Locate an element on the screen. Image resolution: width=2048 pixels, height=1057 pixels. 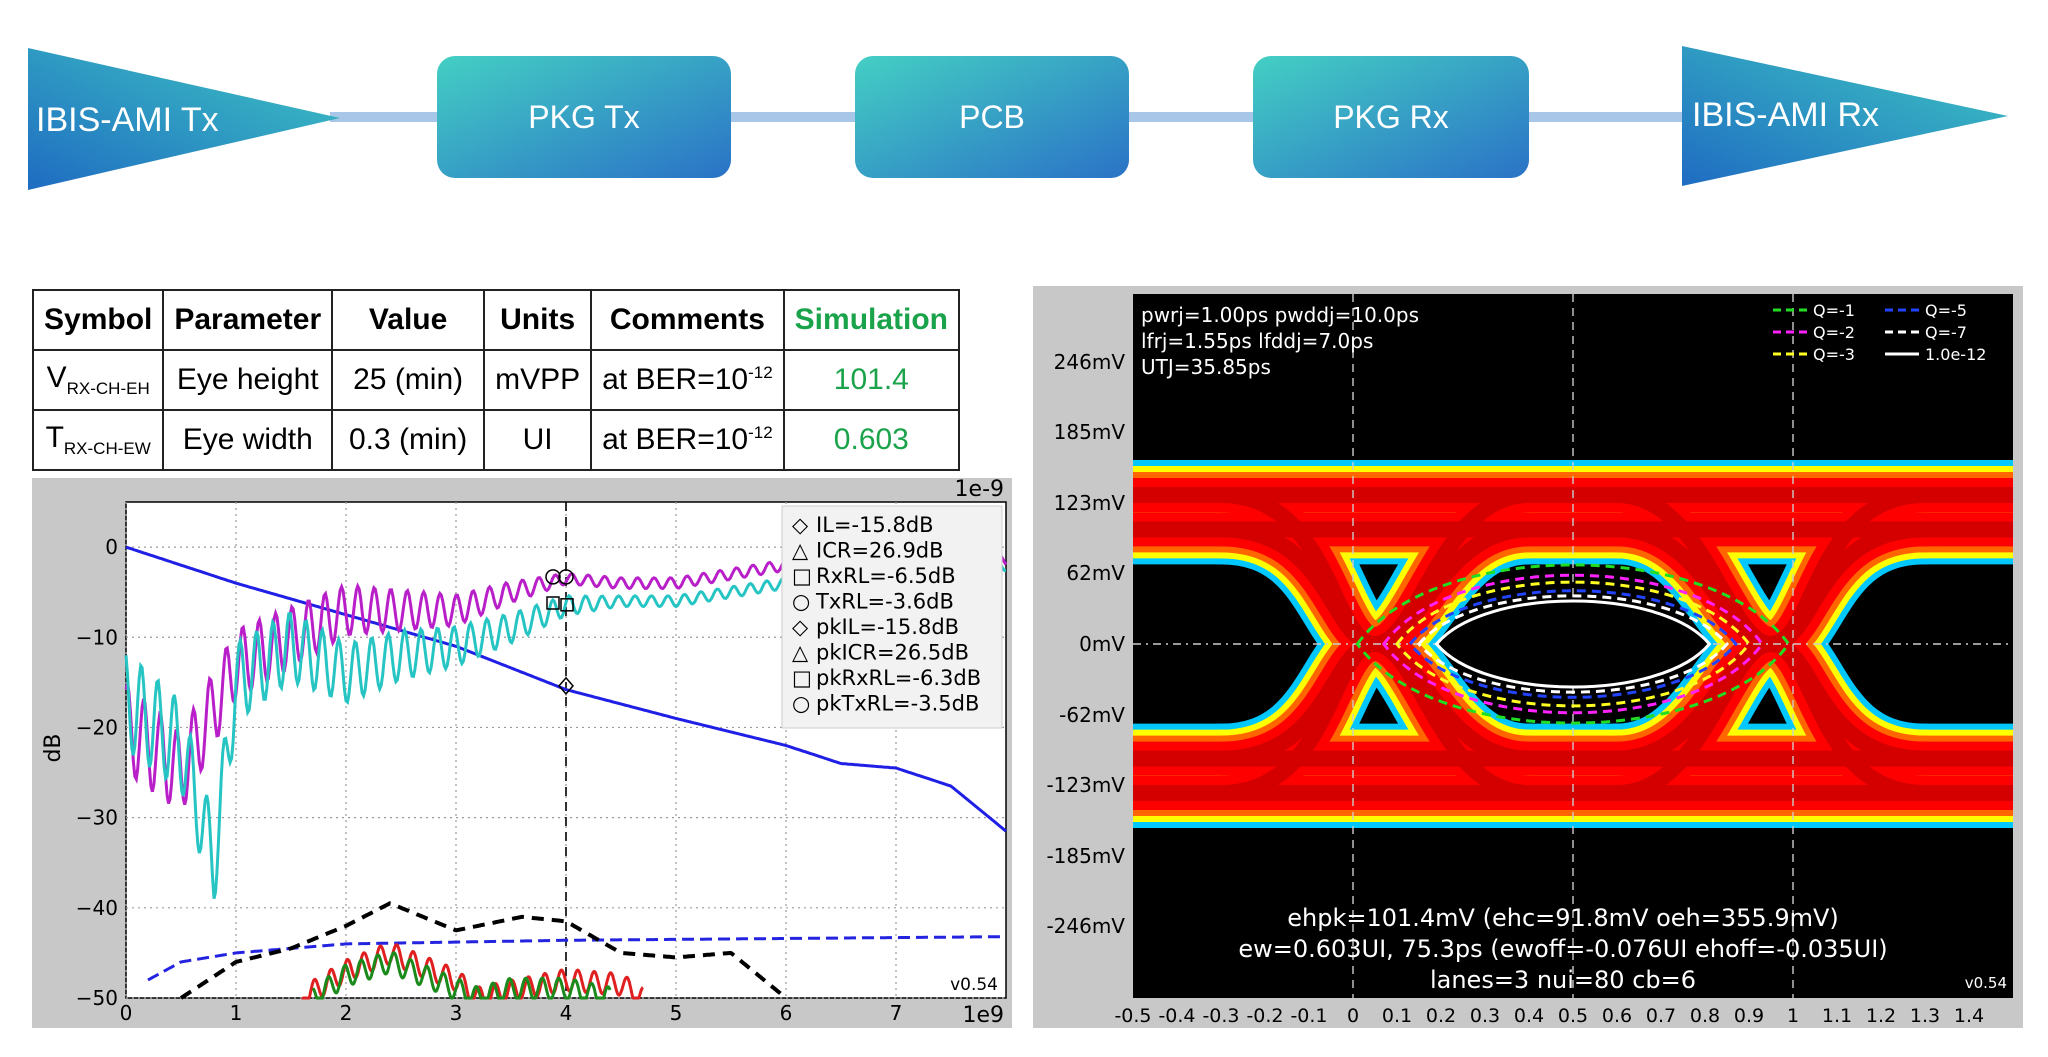
block-pcb is located at coordinates (992, 117).